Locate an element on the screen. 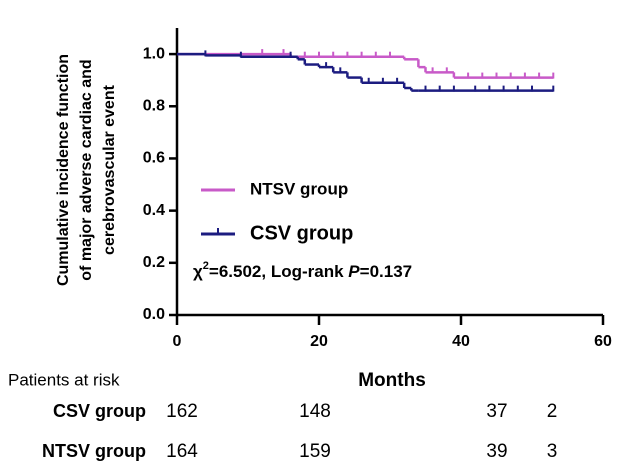  risk-count: 159 is located at coordinates (315, 451).